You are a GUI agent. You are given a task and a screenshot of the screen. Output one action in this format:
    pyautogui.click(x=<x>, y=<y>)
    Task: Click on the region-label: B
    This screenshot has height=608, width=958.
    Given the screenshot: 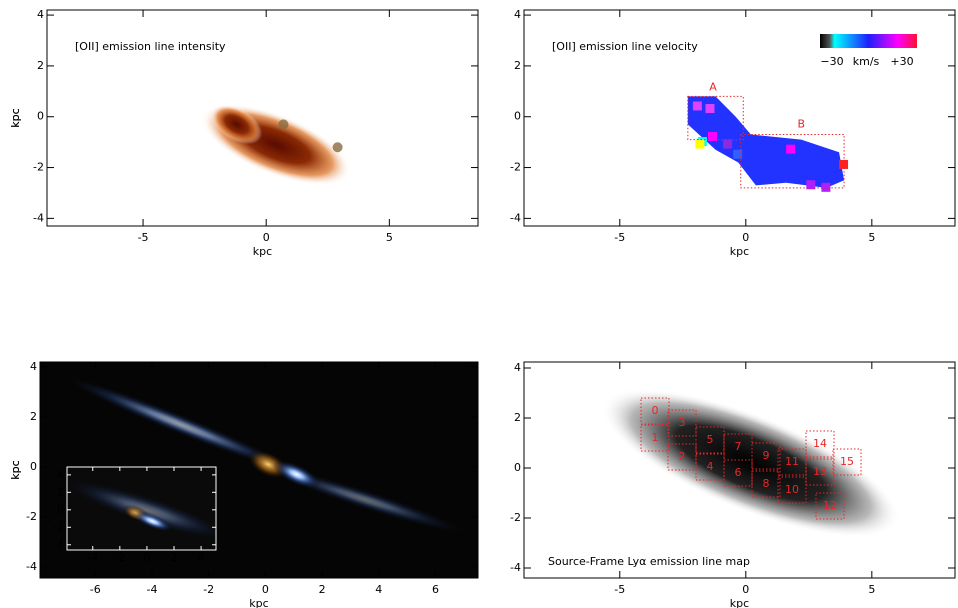 What is the action you would take?
    pyautogui.click(x=801, y=123)
    